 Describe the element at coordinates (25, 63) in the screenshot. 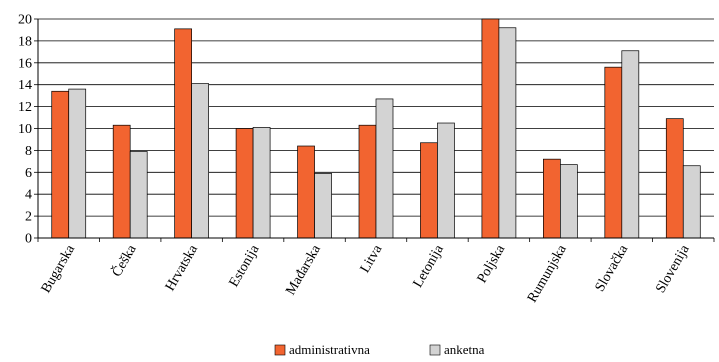

I see `y-tick-label: 16` at that location.